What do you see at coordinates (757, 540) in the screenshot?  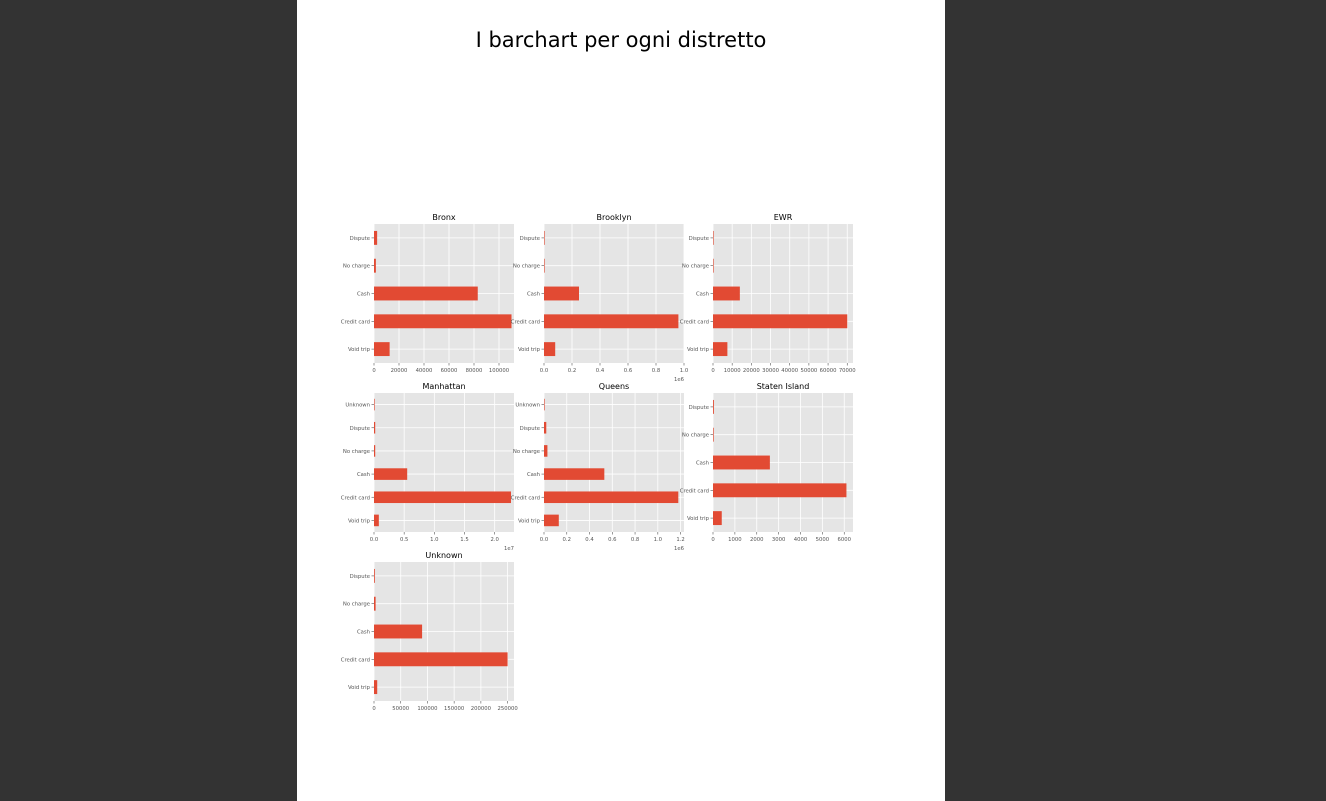 I see `x-tick-label: 2000` at bounding box center [757, 540].